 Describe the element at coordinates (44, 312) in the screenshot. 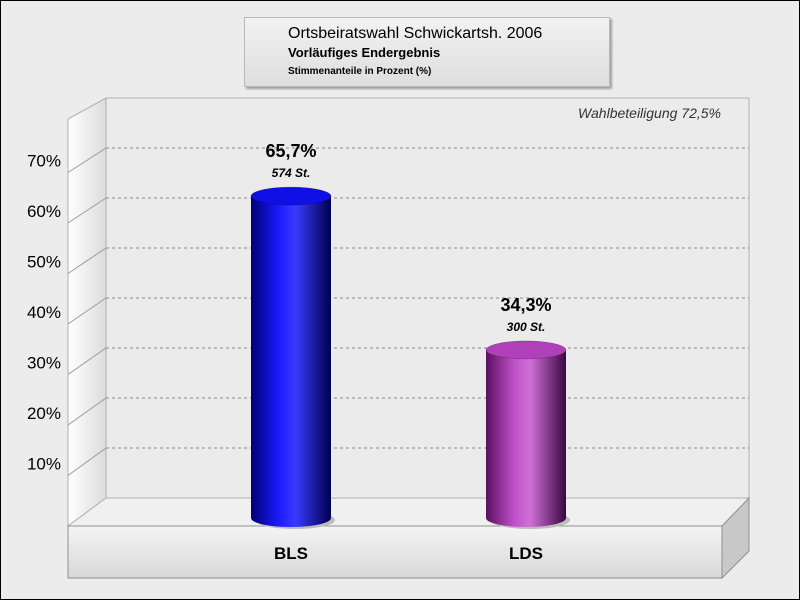

I see `y-tick-label: 40%` at that location.